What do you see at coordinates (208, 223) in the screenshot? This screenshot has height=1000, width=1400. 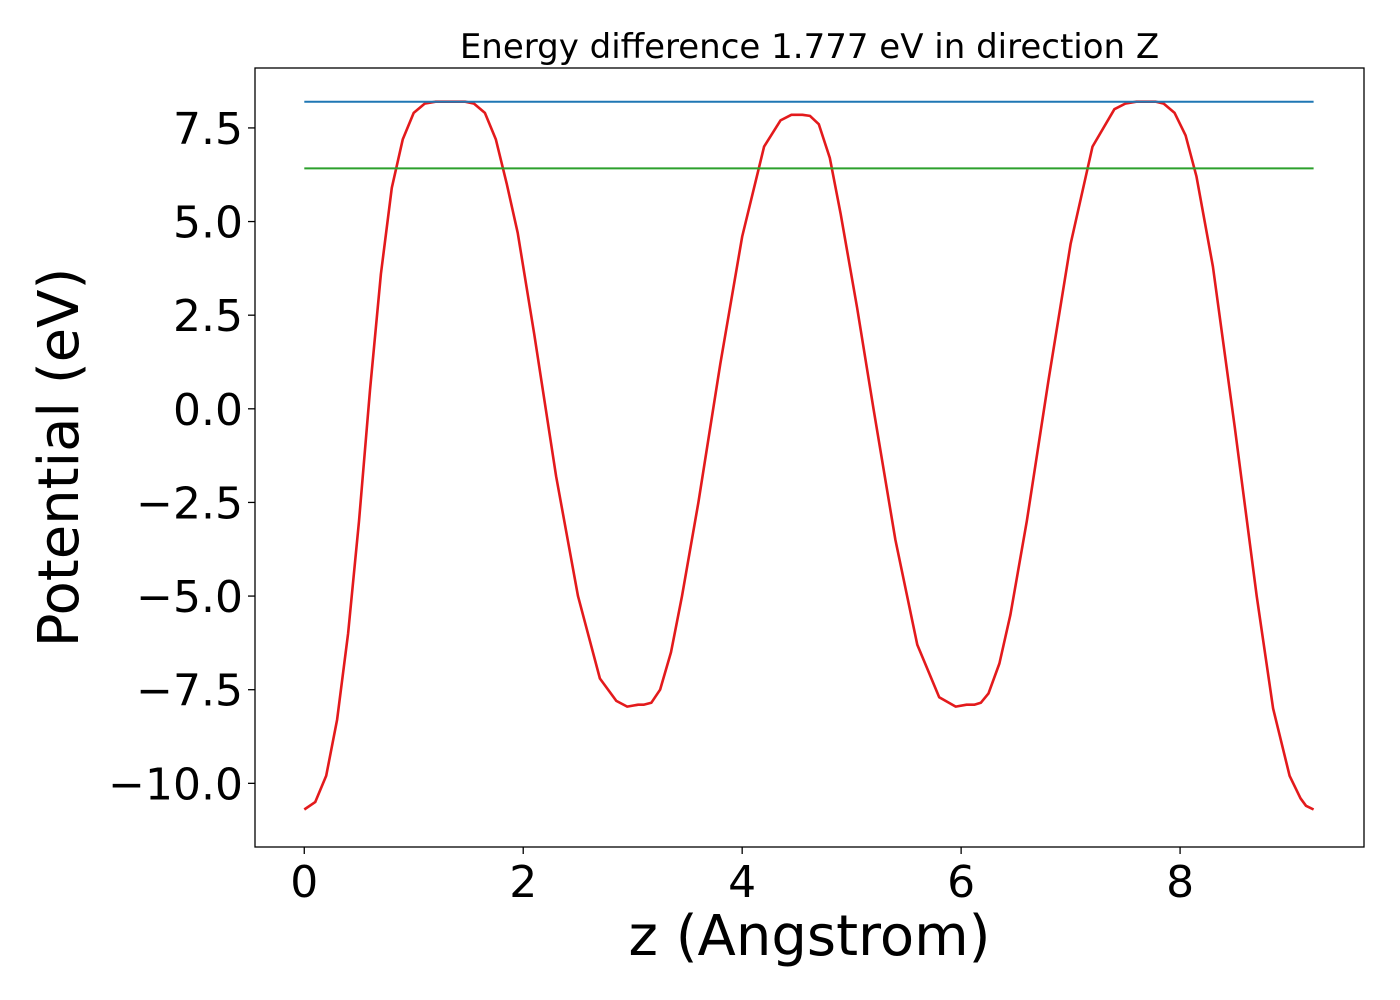 I see `y-tick-label: 5.0` at bounding box center [208, 223].